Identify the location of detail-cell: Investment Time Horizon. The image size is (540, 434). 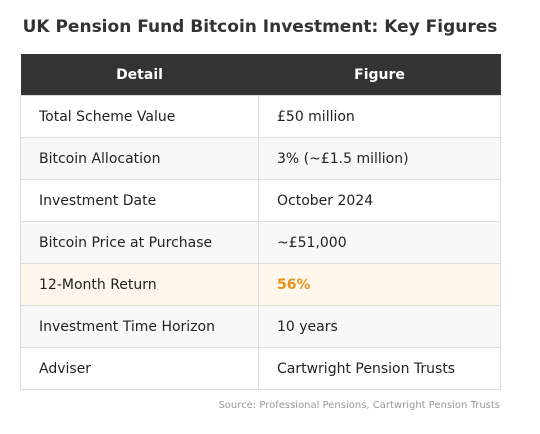
(139, 326).